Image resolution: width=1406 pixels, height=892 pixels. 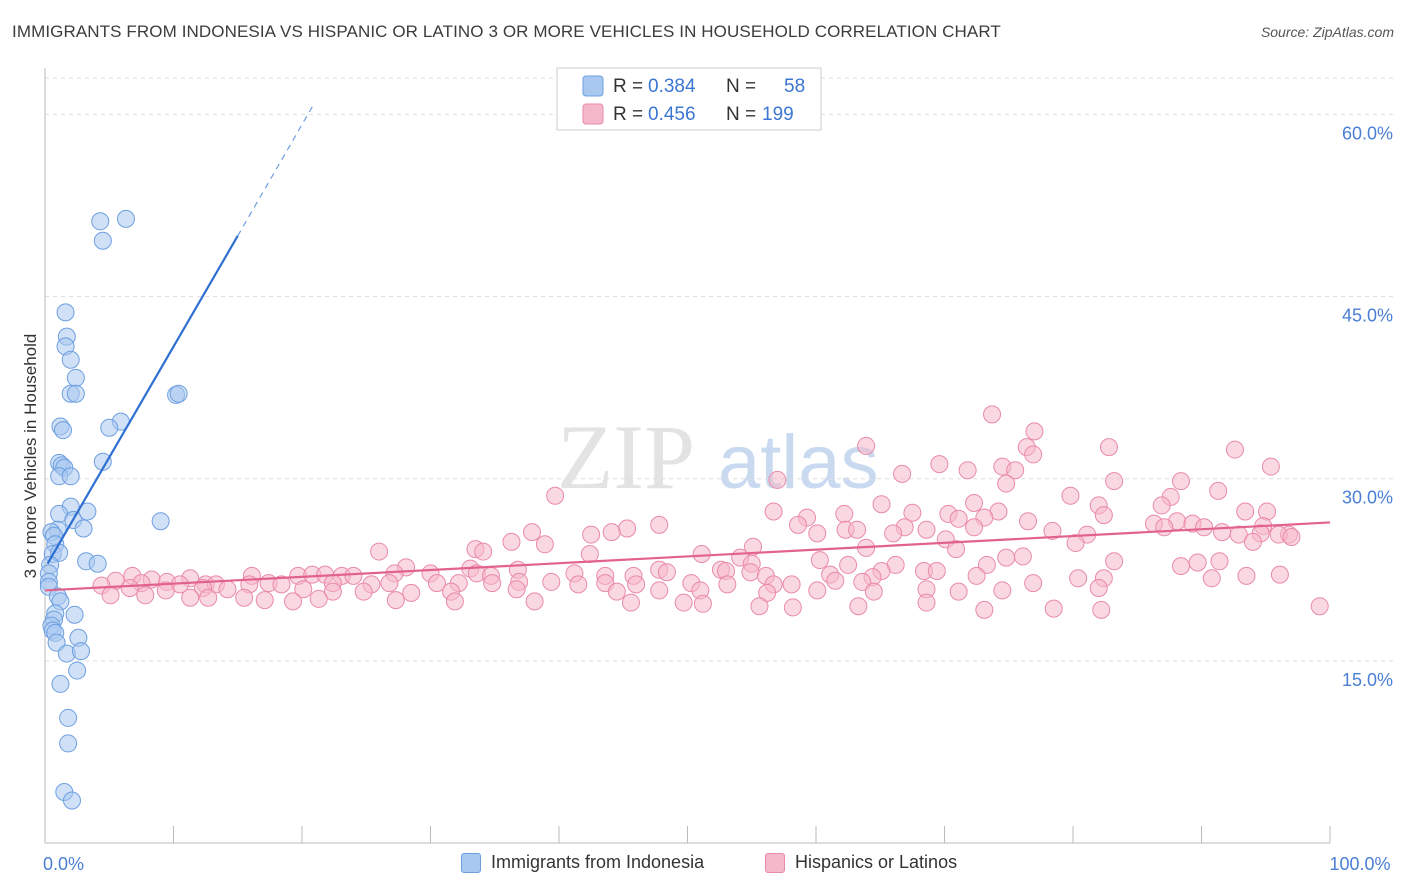 I want to click on legend-label-indonesia: Immigrants from Indonesia, so click(x=598, y=862).